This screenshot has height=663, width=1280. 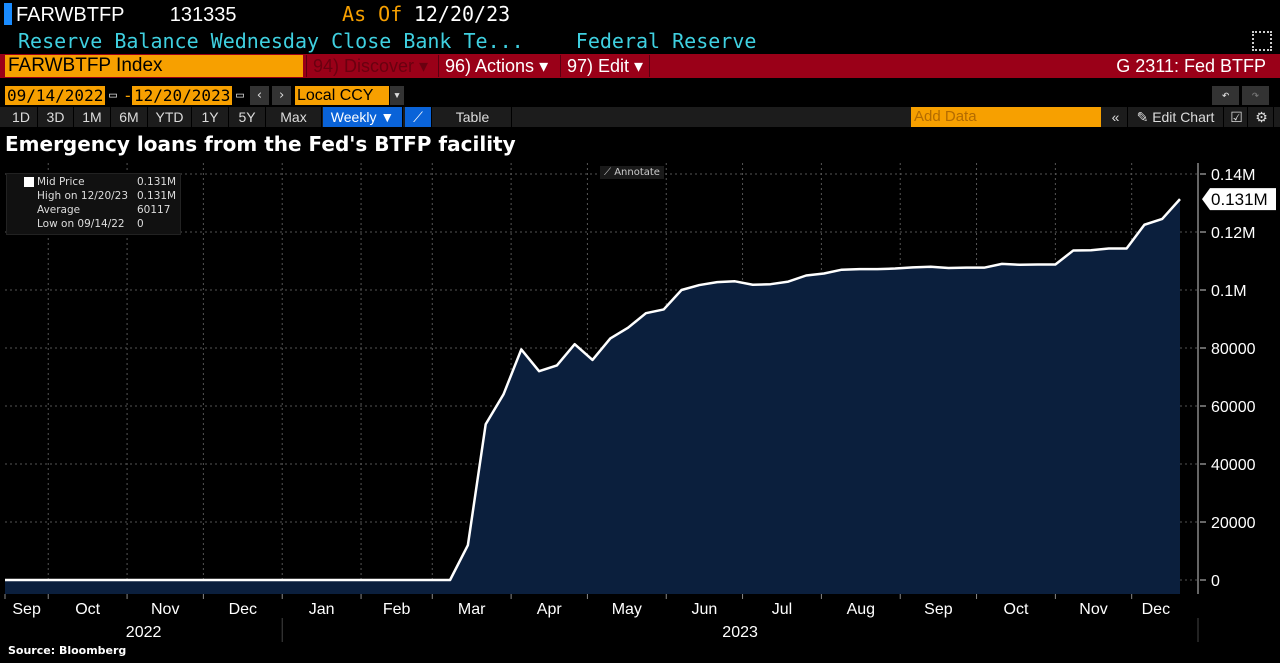 I want to click on as-of-label: As Of, so click(x=372, y=14).